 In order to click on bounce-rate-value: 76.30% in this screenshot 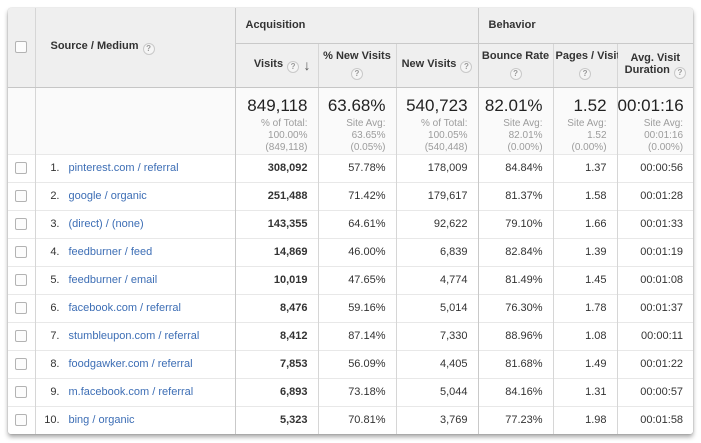, I will do `click(515, 307)`.